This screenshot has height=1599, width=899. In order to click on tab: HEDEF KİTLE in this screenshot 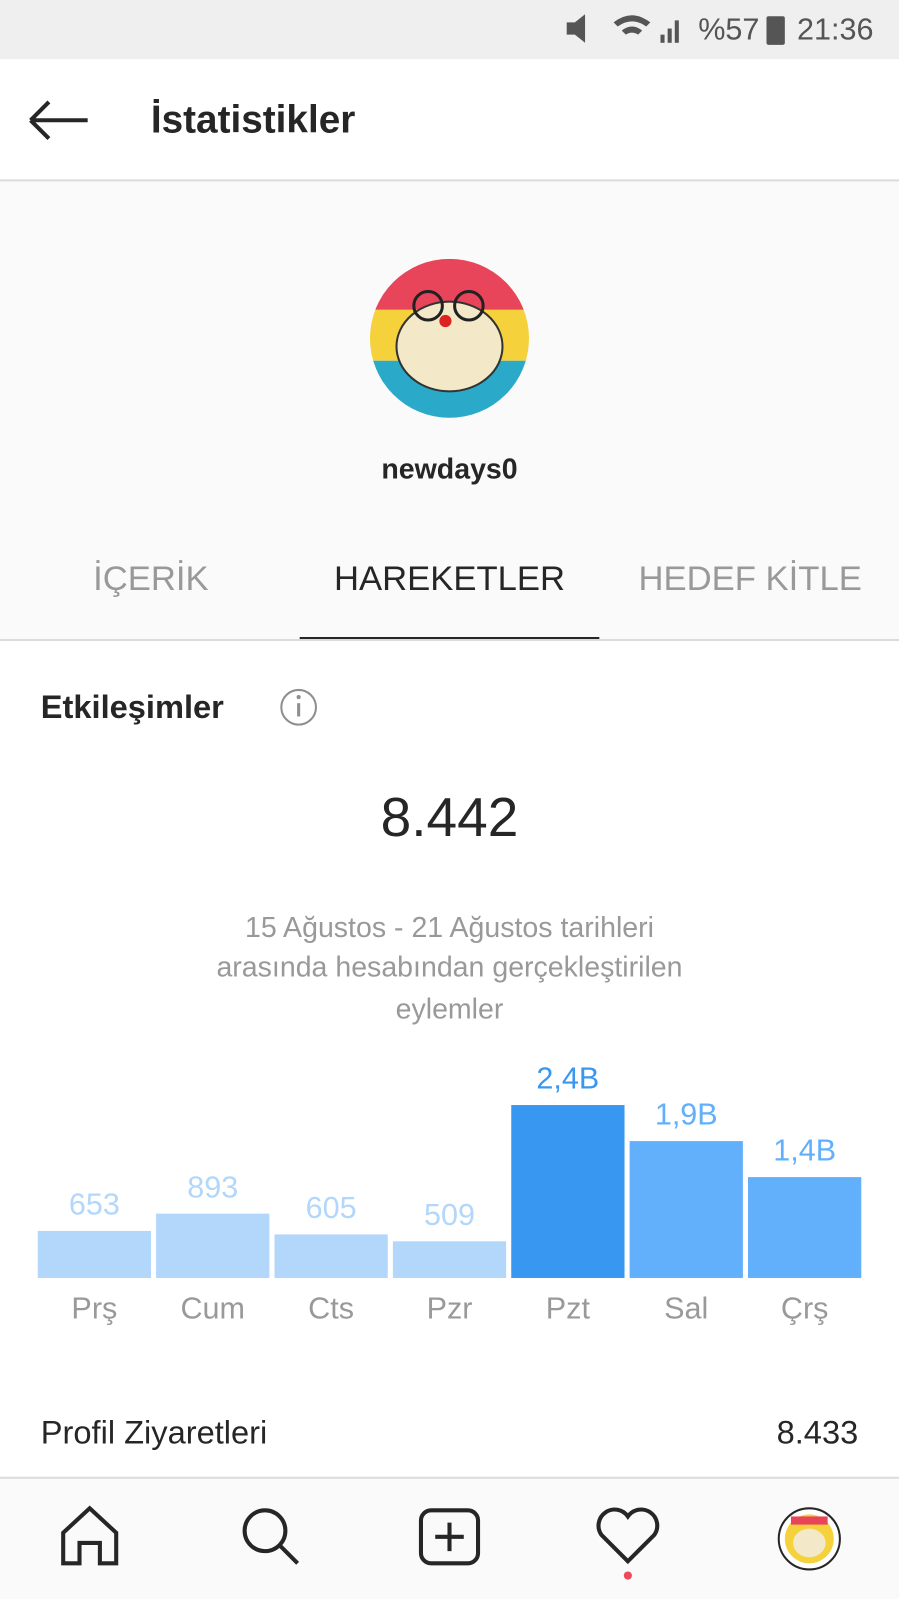, I will do `click(750, 578)`.